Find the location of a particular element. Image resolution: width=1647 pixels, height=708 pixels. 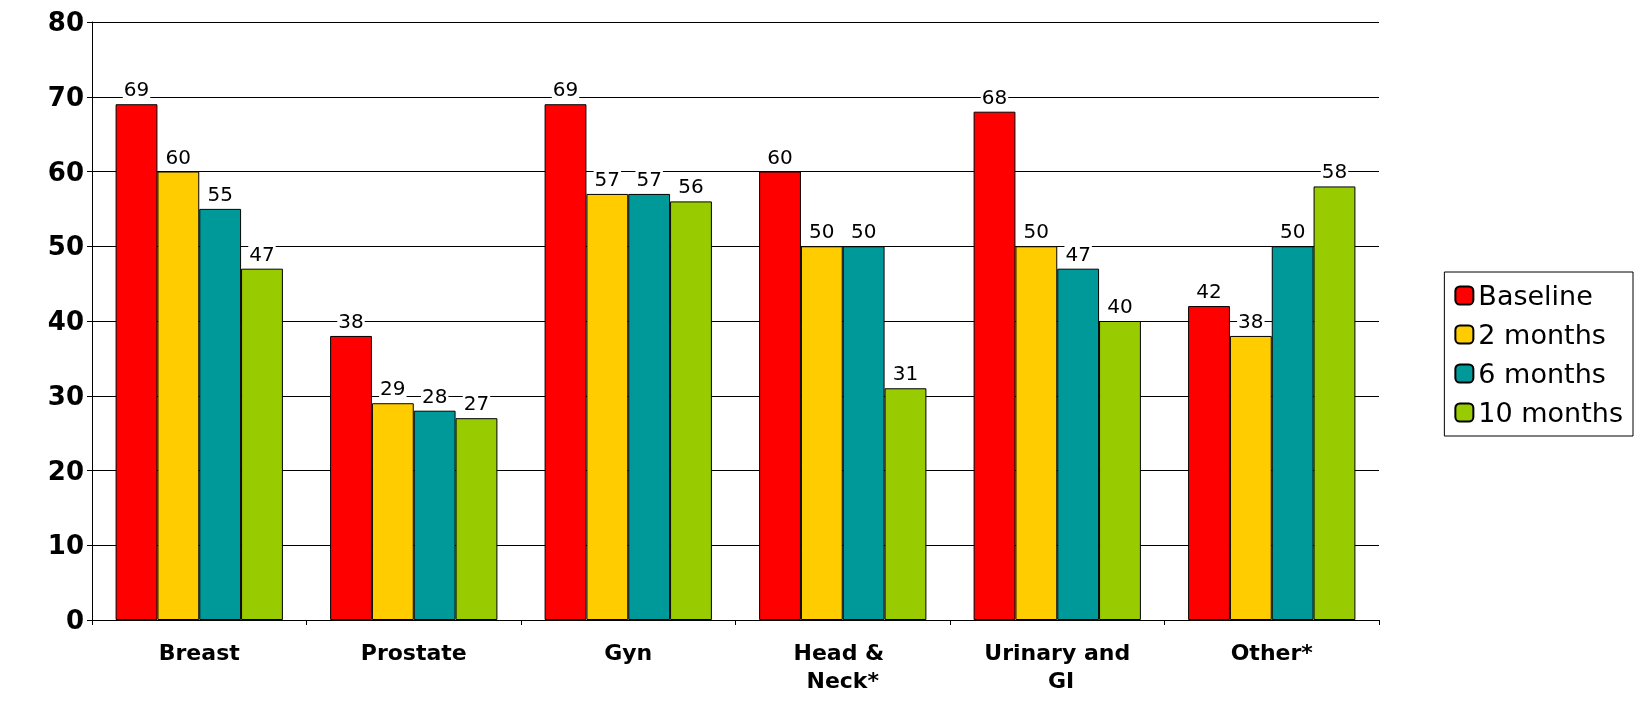

legend-label: 10 months is located at coordinates (1550, 412).